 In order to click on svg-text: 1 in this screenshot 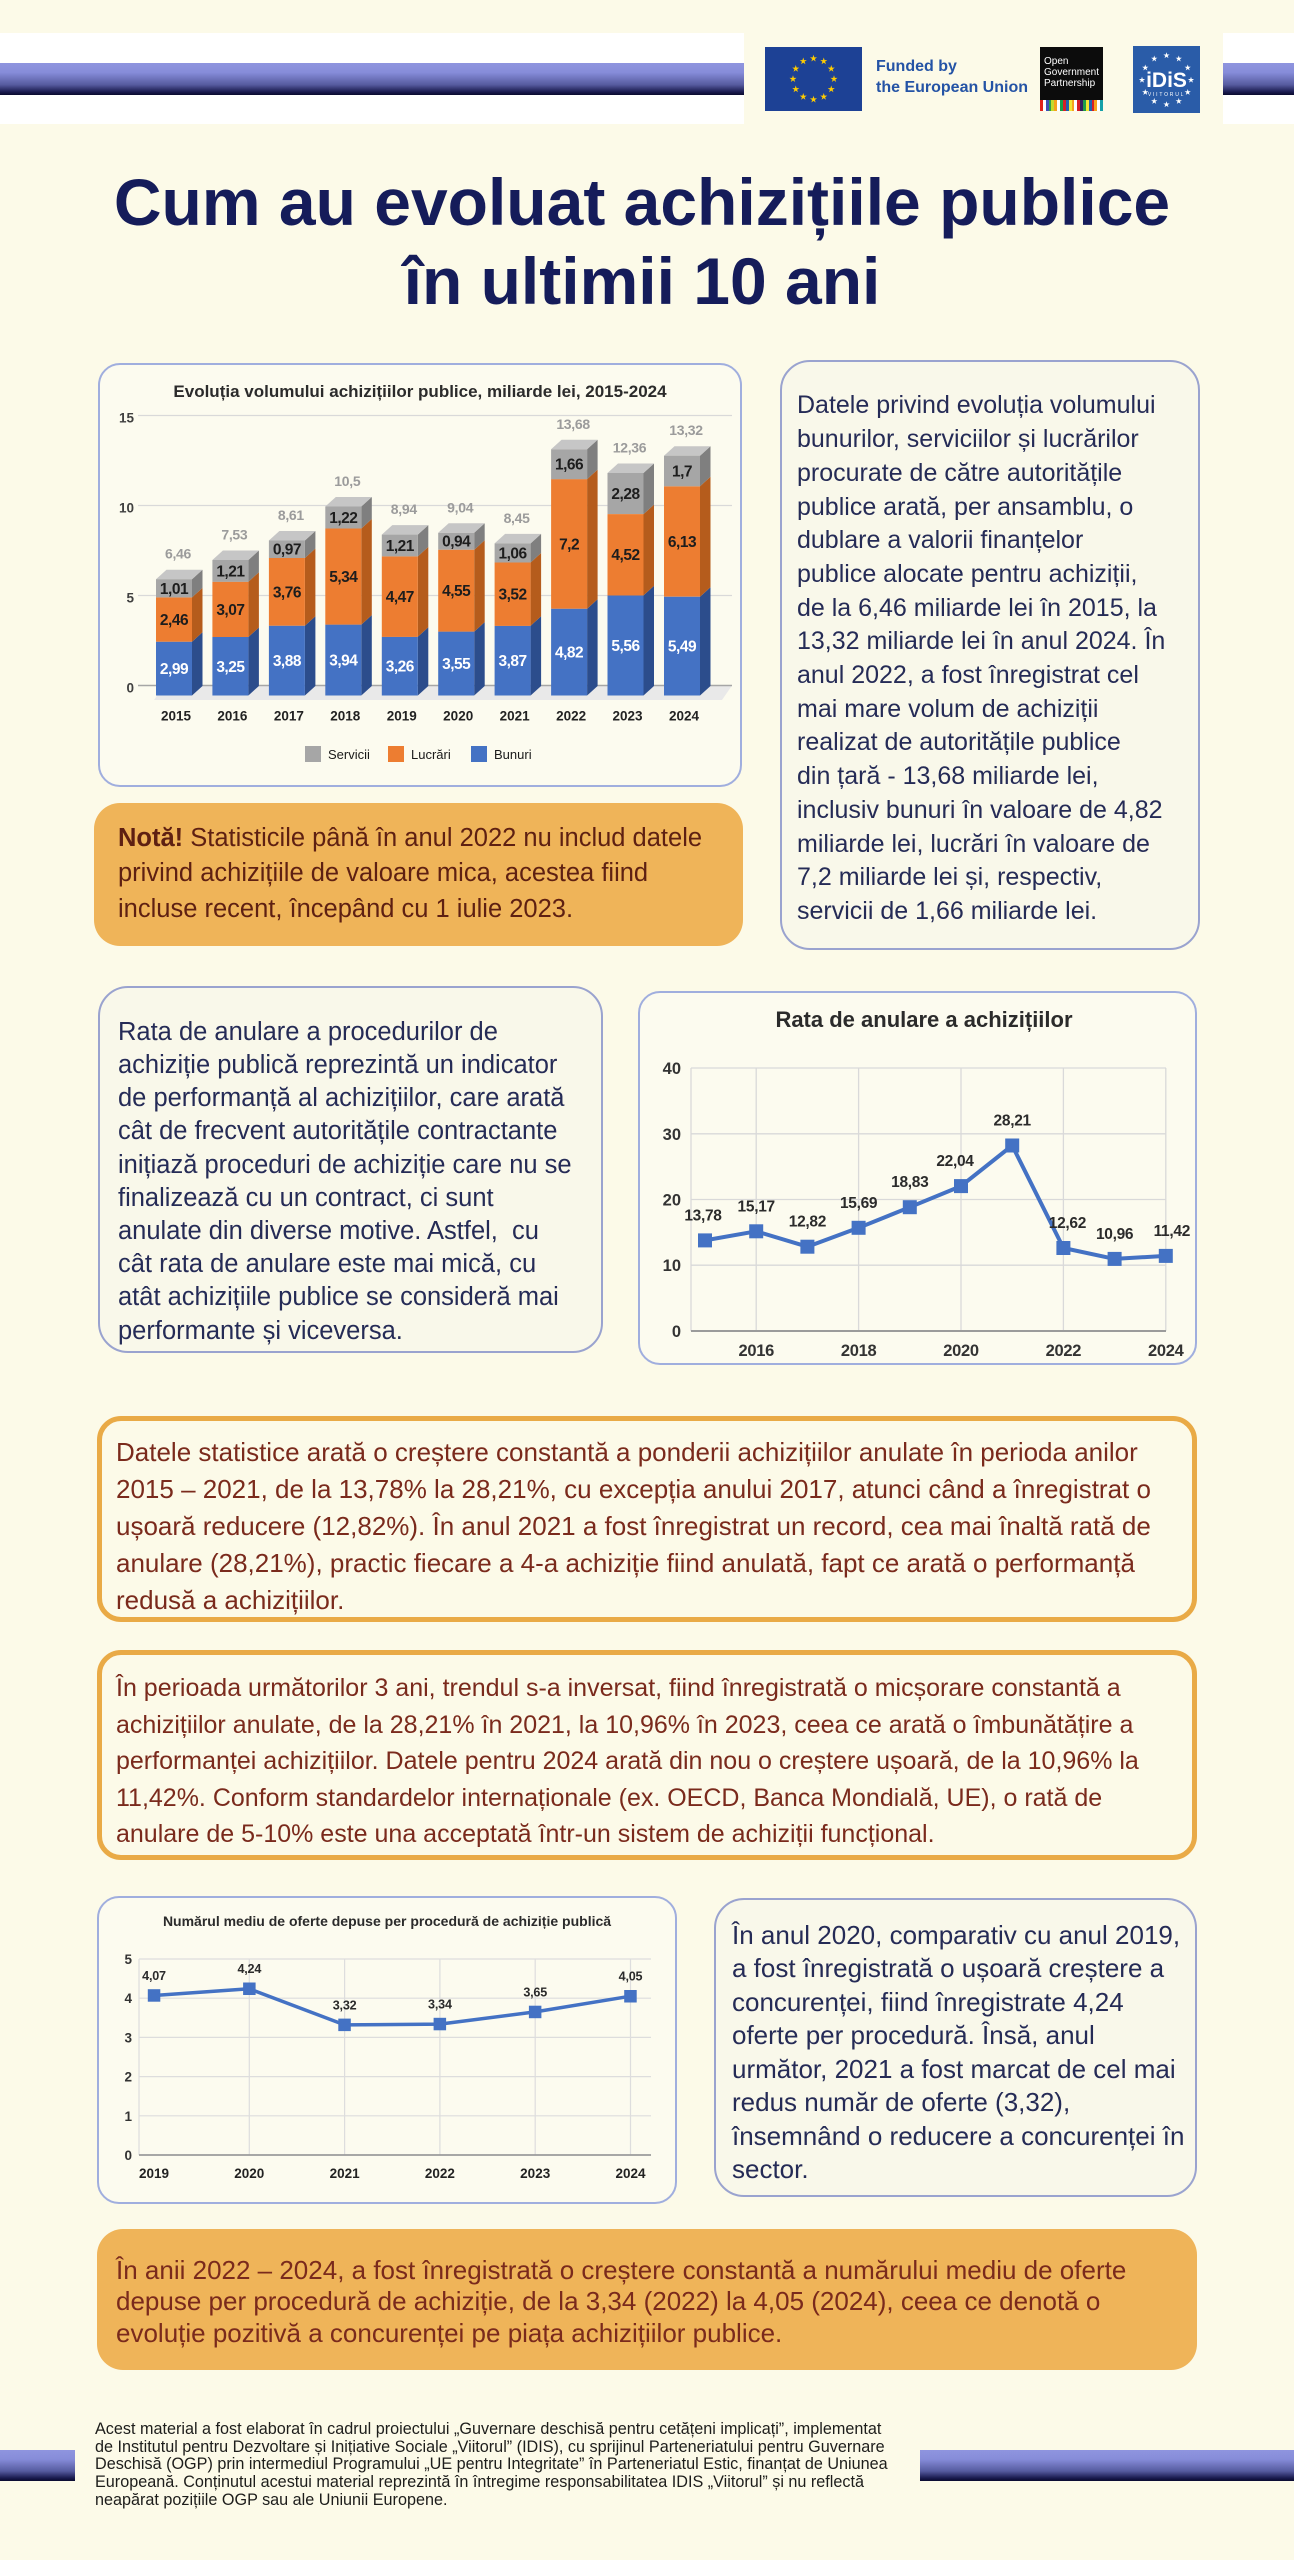, I will do `click(128, 2116)`.